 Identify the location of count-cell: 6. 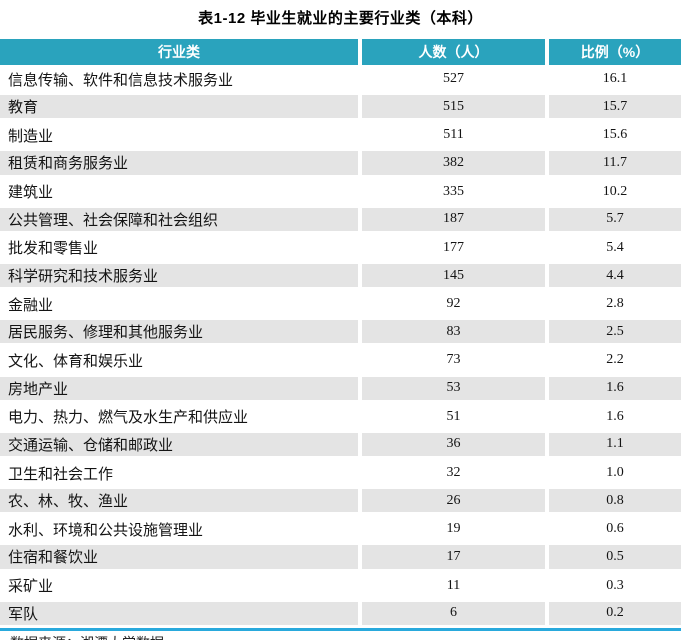
(453, 613).